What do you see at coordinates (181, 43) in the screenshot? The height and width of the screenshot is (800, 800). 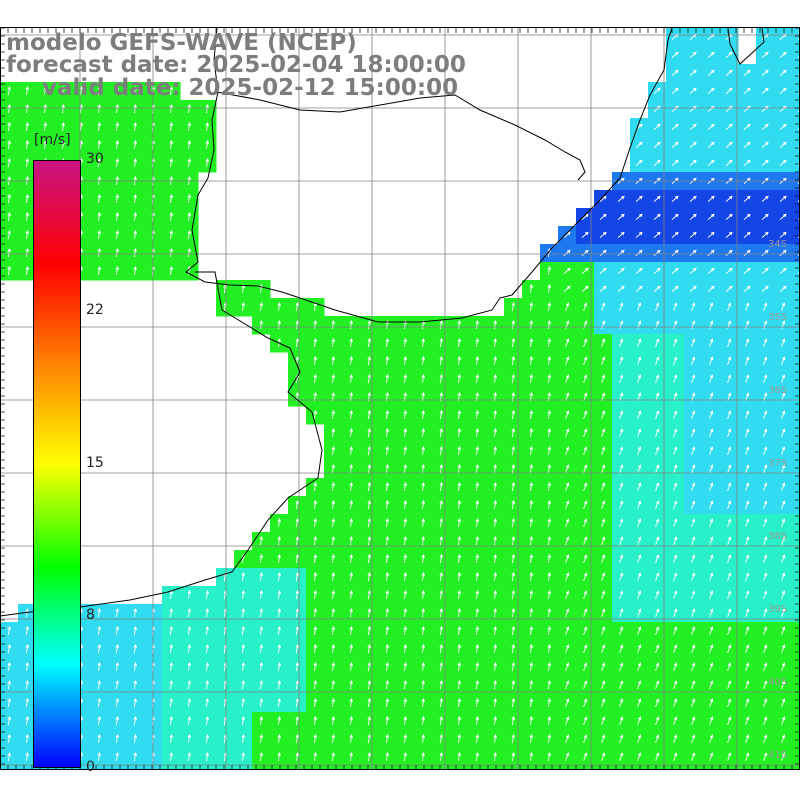 I see `model-title: modelo GEFS-WAVE (NCEP)` at bounding box center [181, 43].